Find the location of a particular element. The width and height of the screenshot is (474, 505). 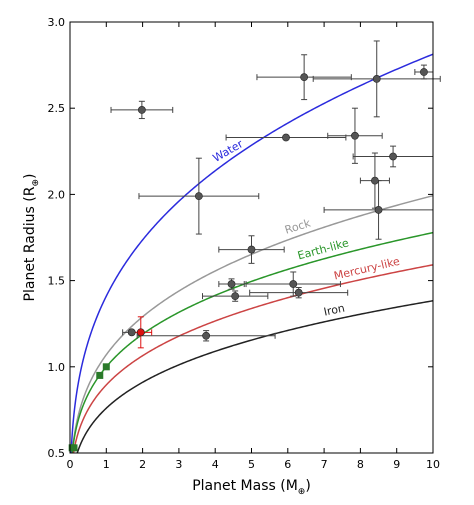

x-tick-label: 7 is located at coordinates (324, 464).